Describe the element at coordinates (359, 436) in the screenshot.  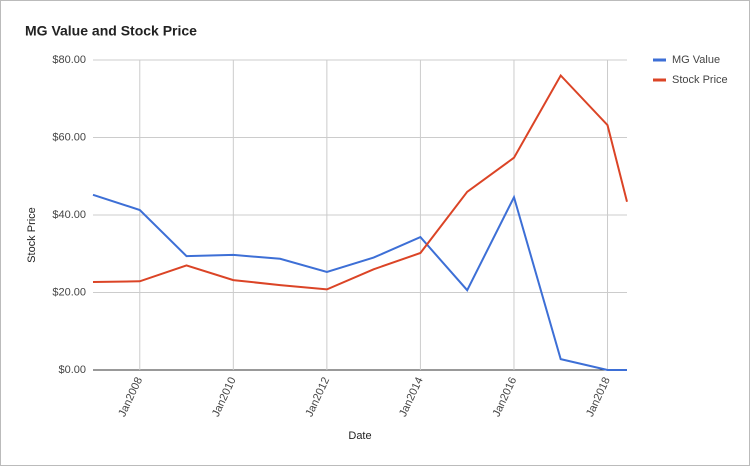
I see `x-axis-title: Date` at that location.